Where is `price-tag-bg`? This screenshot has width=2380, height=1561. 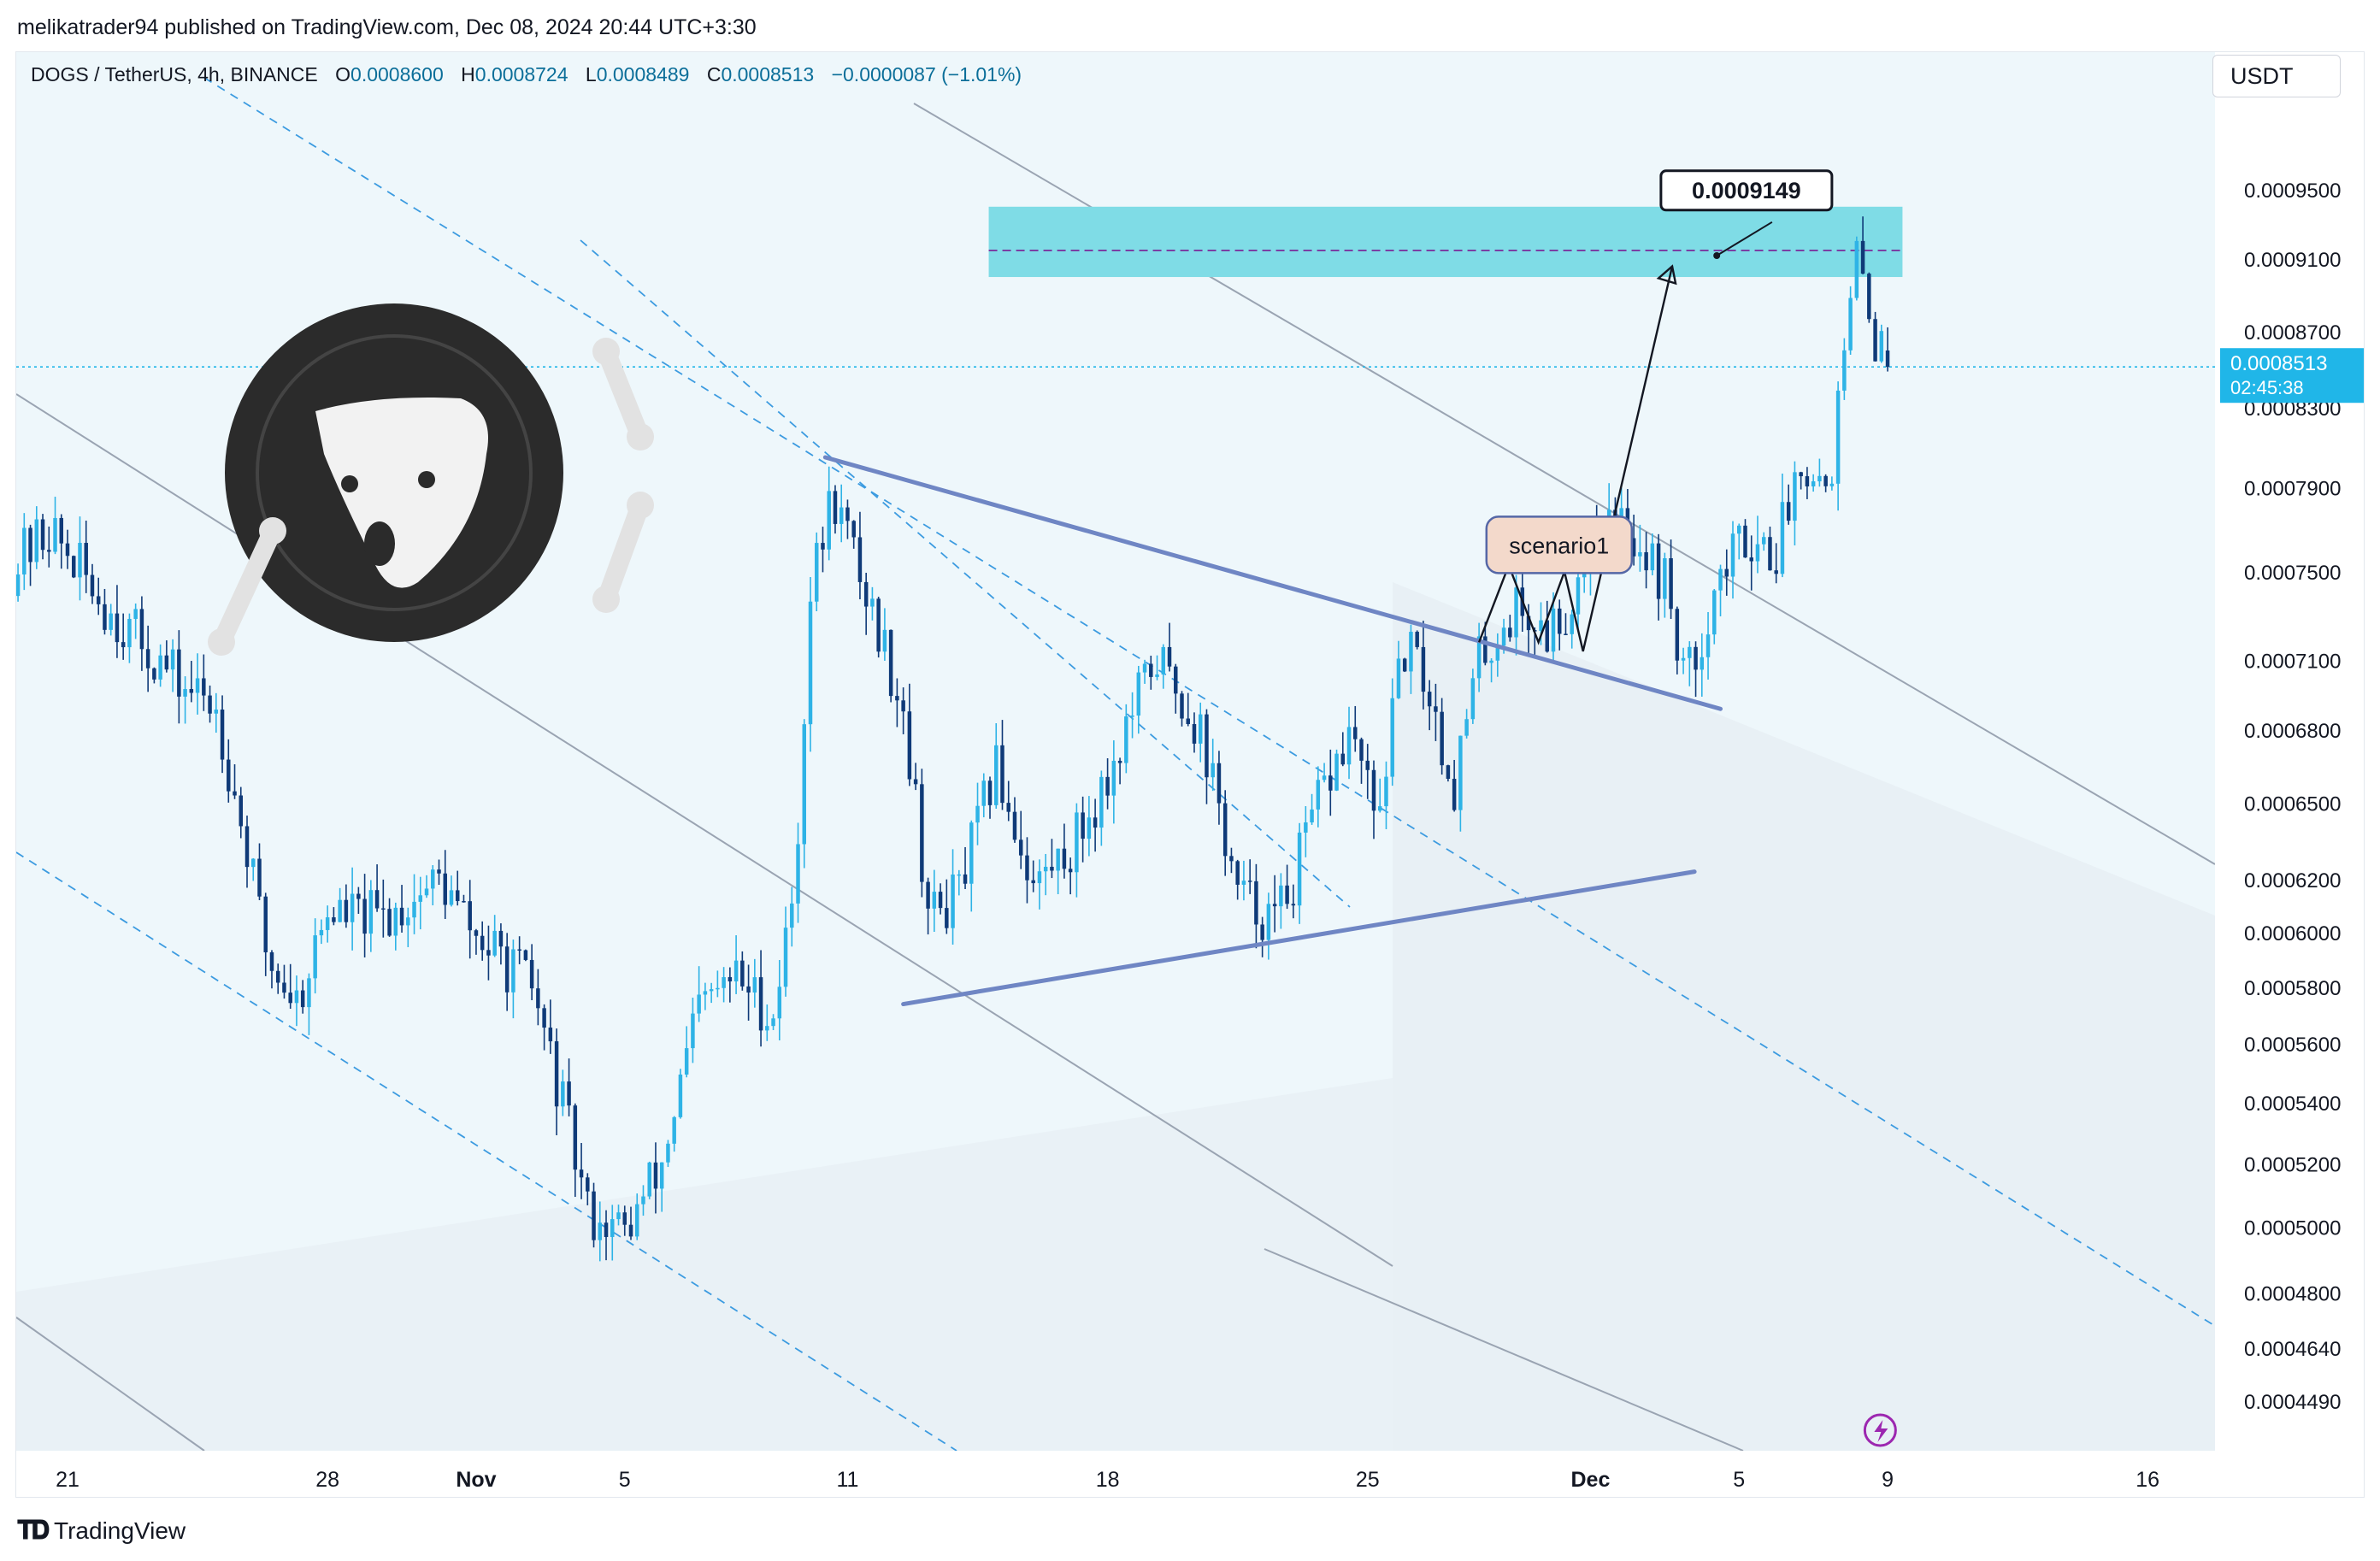 price-tag-bg is located at coordinates (2292, 376).